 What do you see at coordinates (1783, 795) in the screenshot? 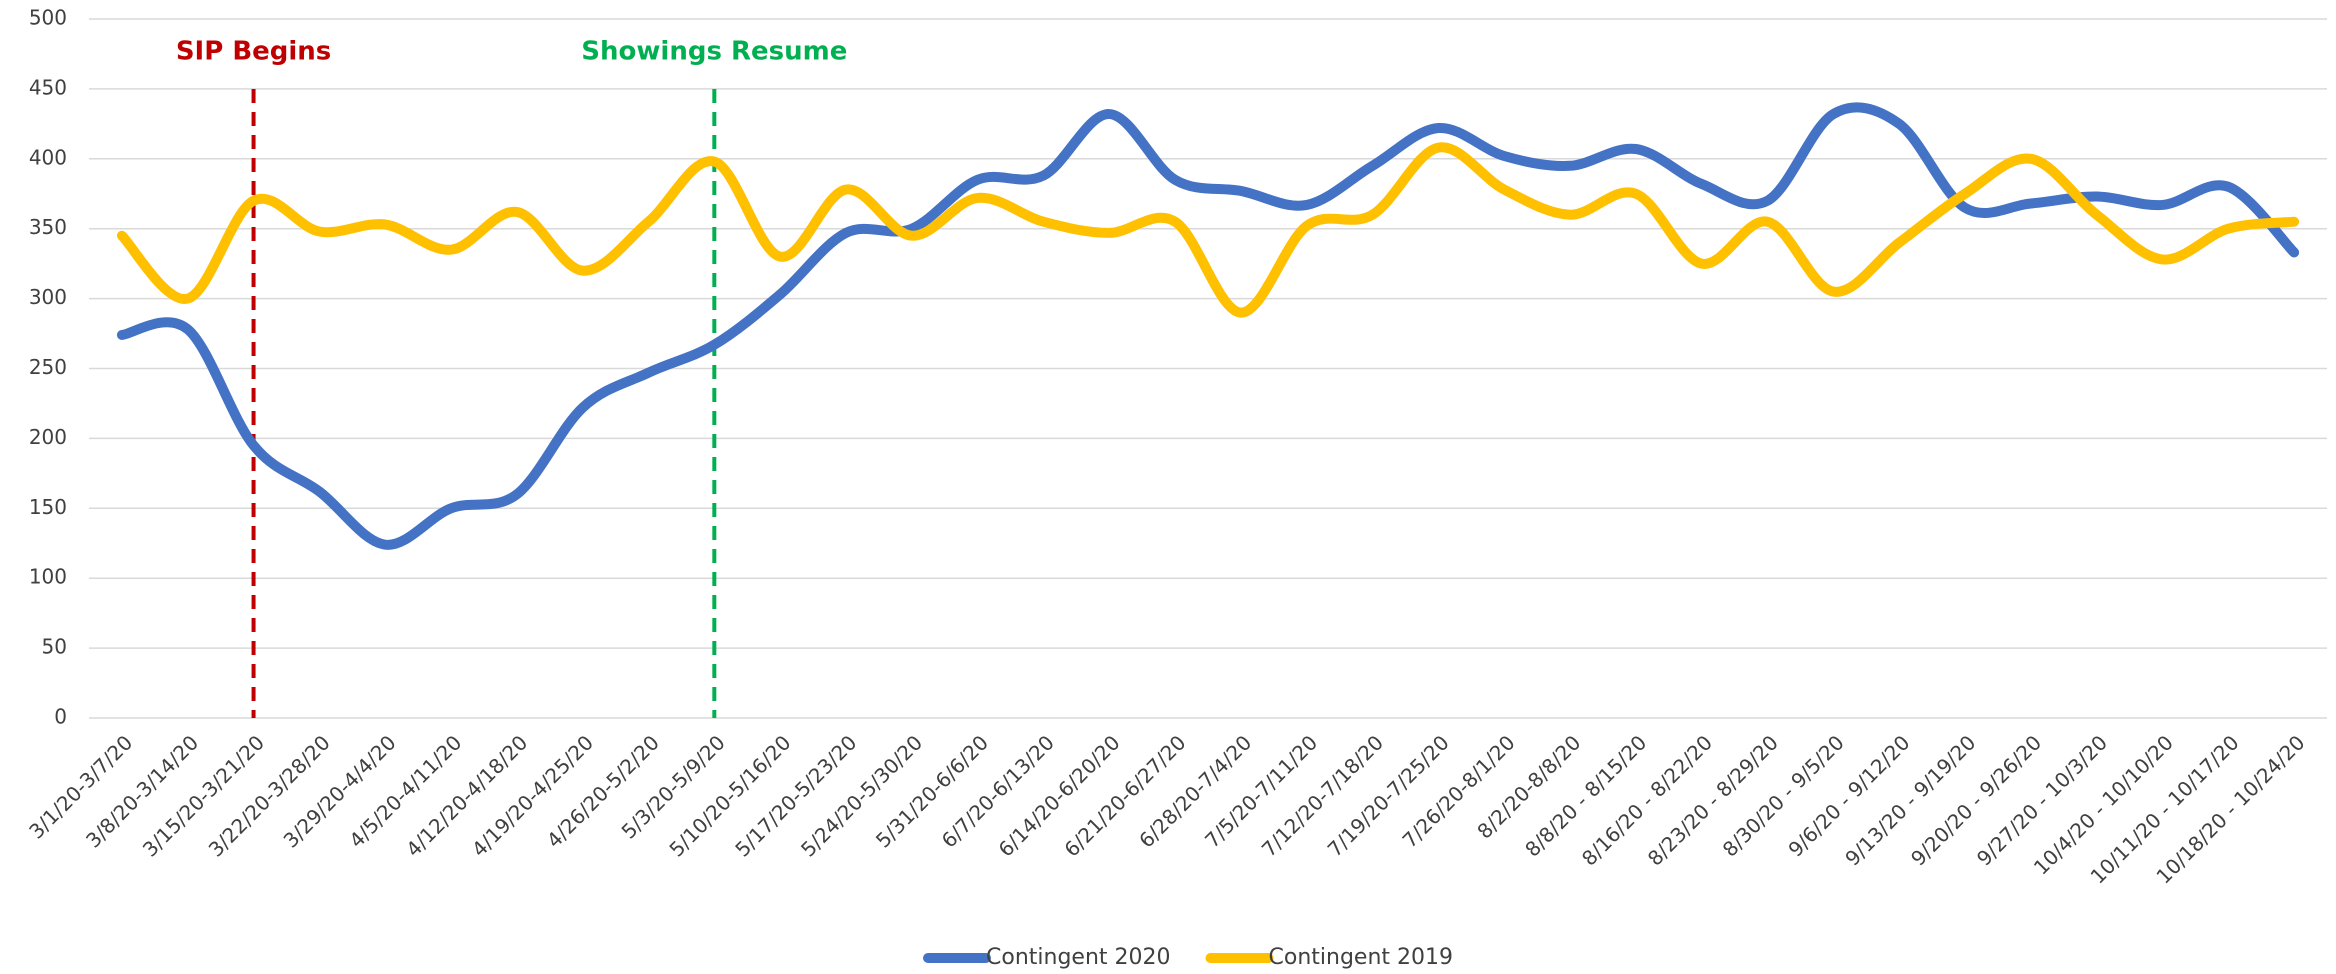
I see `x-tick-label: 8/30/20 - 9/5/20` at bounding box center [1783, 795].